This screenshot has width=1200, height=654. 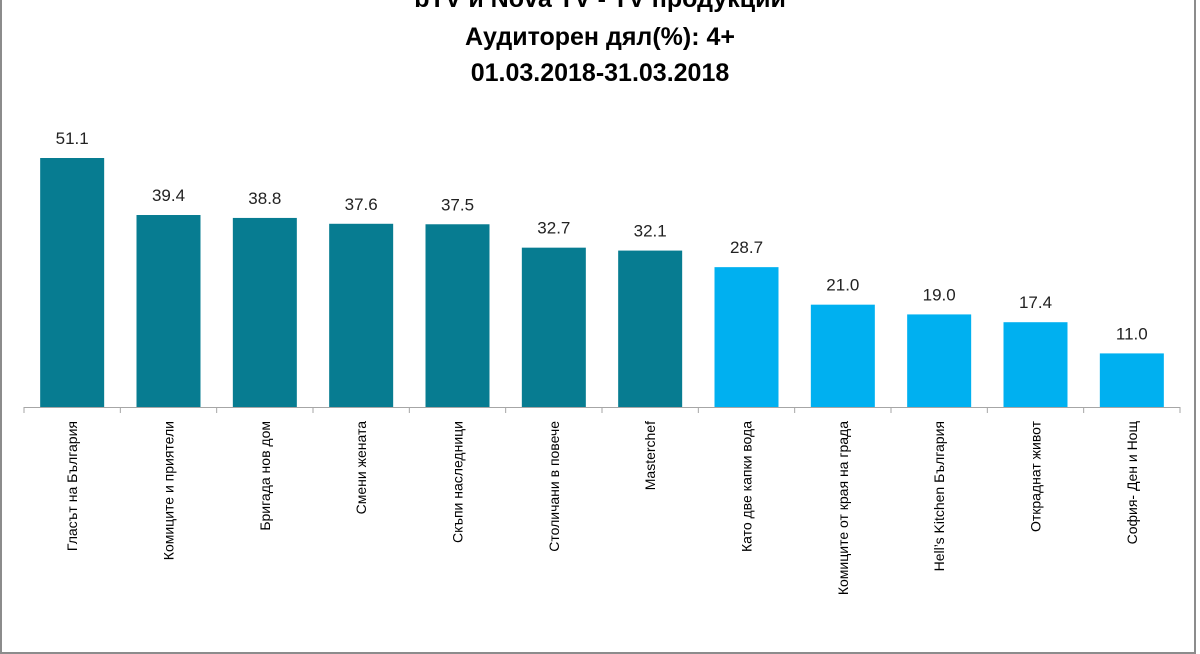 What do you see at coordinates (457, 204) in the screenshot?
I see `bar-value-label: 37.5` at bounding box center [457, 204].